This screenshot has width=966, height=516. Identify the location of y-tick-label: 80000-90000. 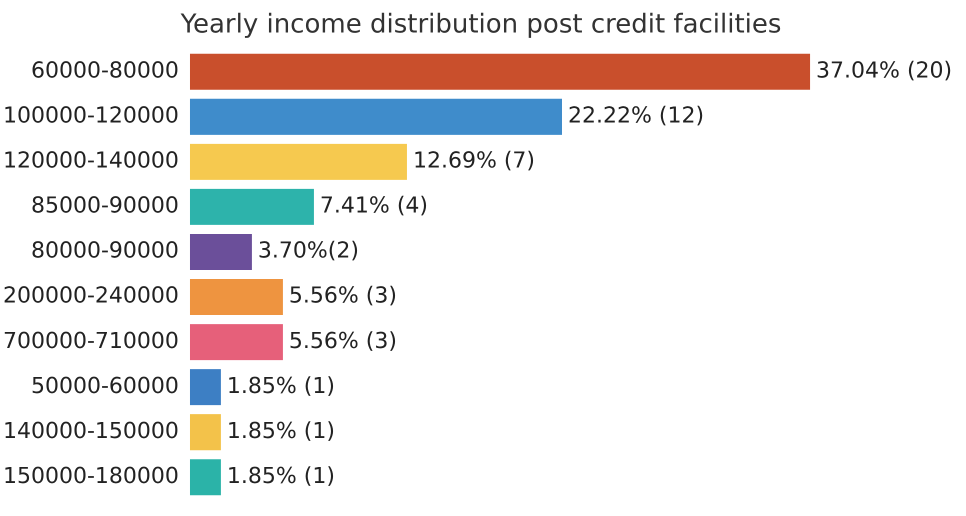
(104, 251).